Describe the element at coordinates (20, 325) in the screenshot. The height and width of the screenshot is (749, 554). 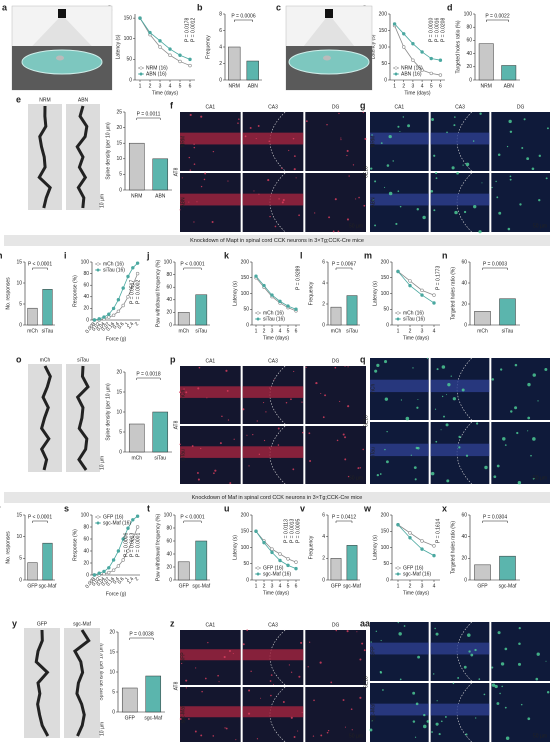
I see `y-tick-label: 0` at that location.